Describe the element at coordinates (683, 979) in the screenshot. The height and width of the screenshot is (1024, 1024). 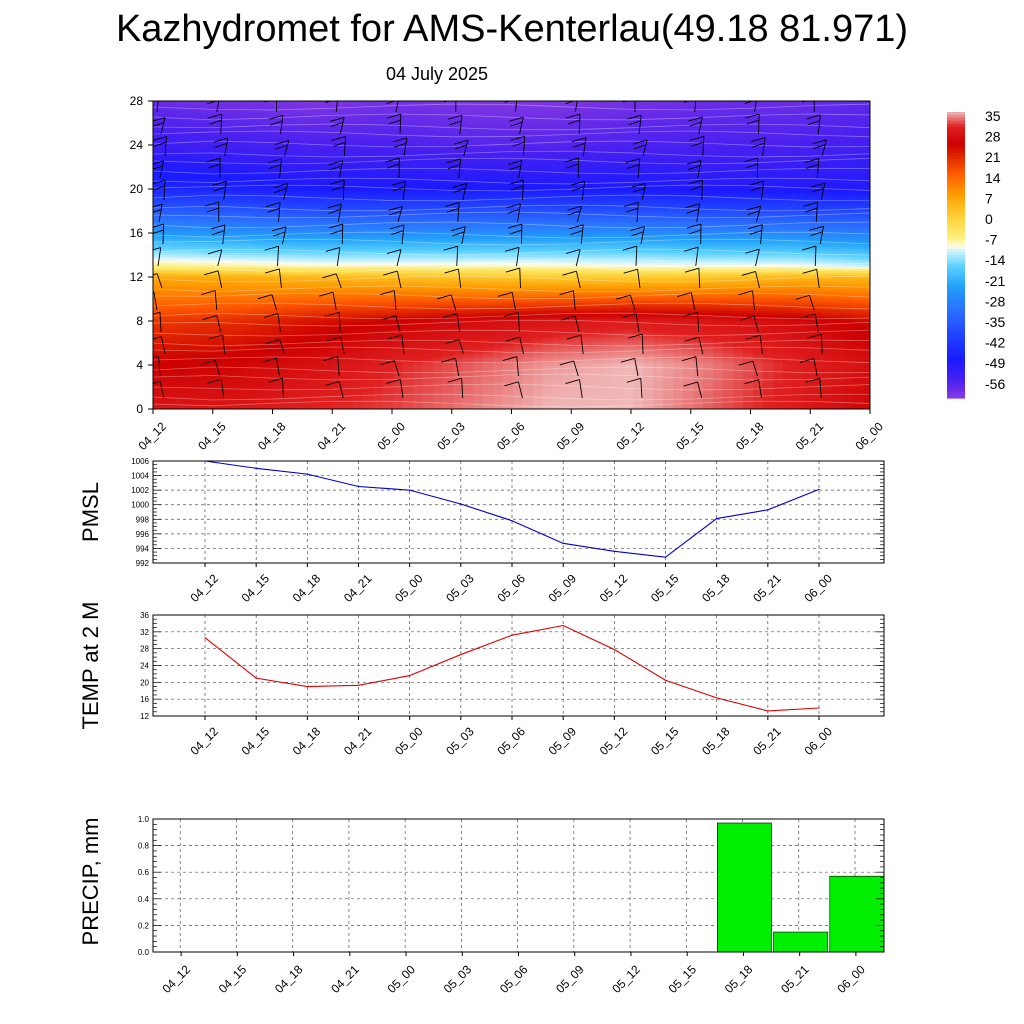
I see `precip-x-tick-label: 05_15` at that location.